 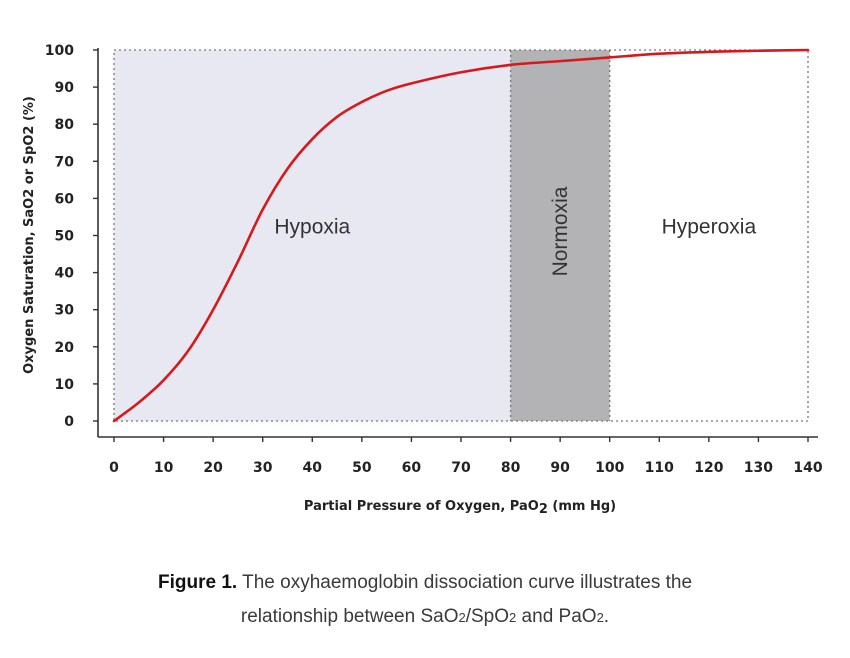 What do you see at coordinates (114, 468) in the screenshot?
I see `x-tick-label: 0` at bounding box center [114, 468].